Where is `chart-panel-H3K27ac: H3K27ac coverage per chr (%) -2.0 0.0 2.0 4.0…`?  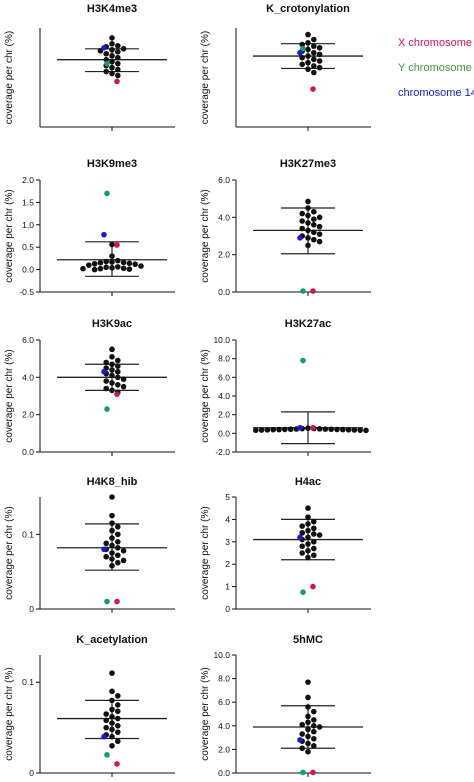
chart-panel-H3K27ac: H3K27ac coverage per chr (%) -2.0 0.0 2.0 4.0… is located at coordinates (285, 387).